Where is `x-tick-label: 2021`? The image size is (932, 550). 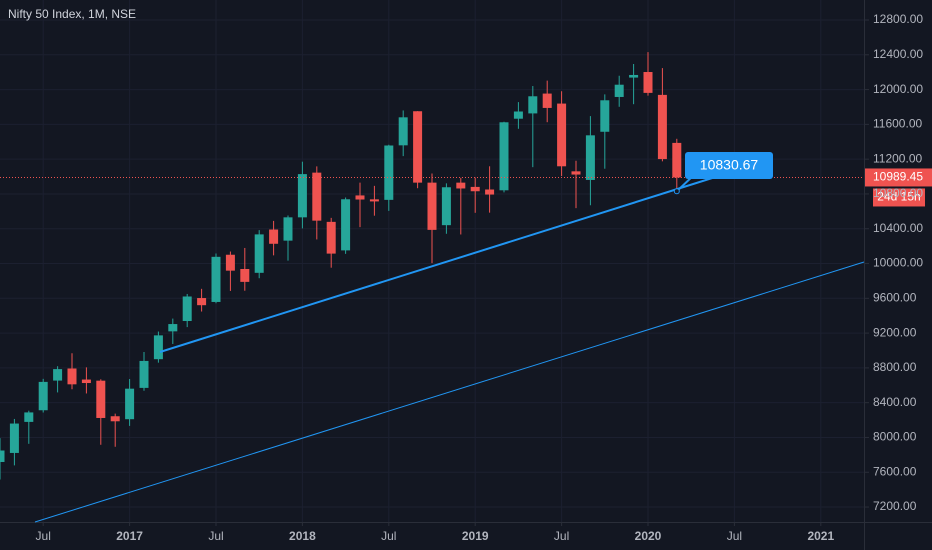
x-tick-label: 2021 is located at coordinates (820, 536).